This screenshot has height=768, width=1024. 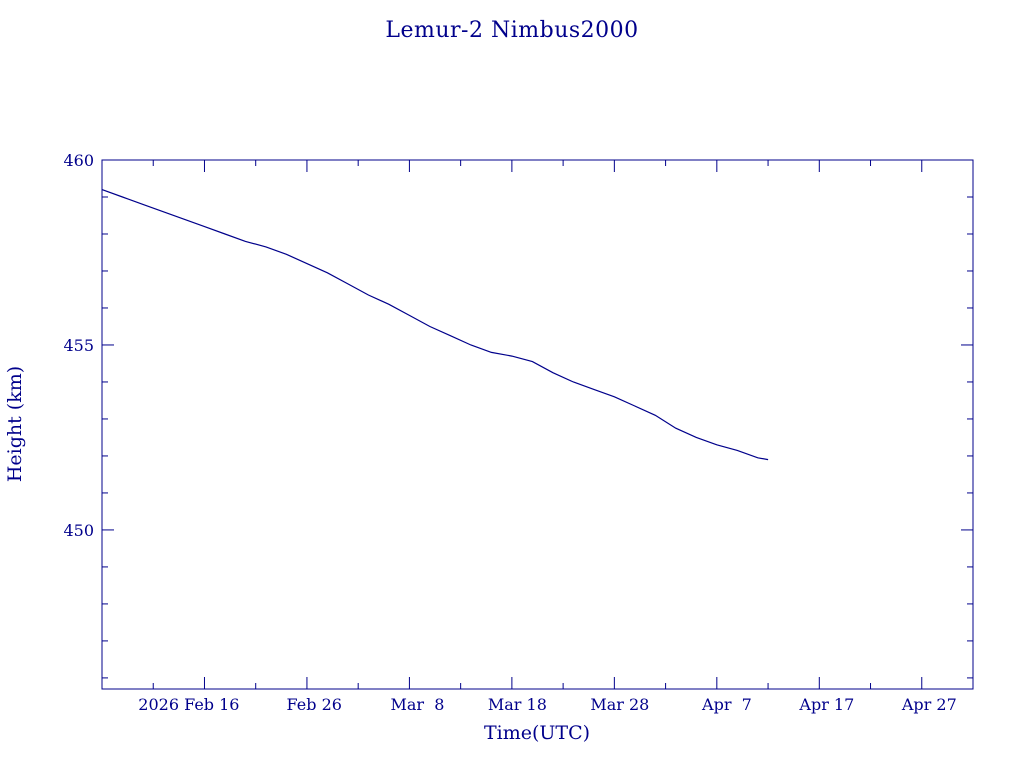 I want to click on x-tick-label: Mar 28, so click(x=619, y=704).